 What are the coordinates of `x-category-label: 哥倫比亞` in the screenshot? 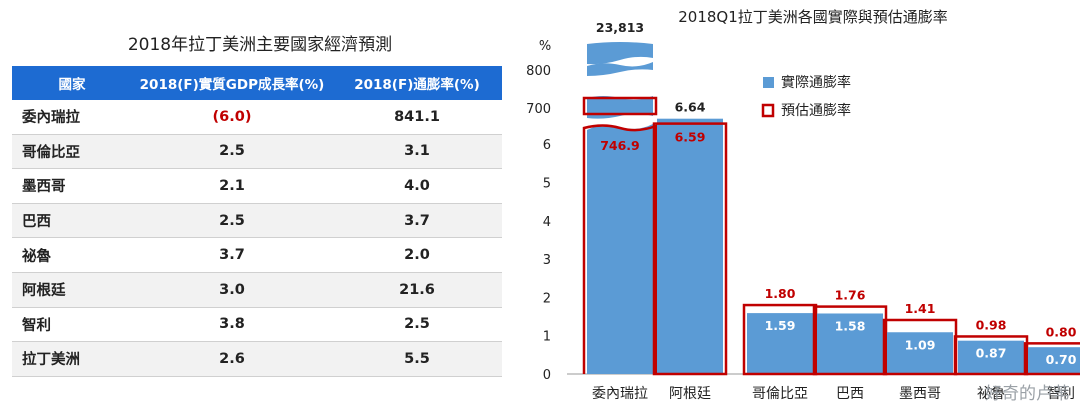 It's located at (780, 394).